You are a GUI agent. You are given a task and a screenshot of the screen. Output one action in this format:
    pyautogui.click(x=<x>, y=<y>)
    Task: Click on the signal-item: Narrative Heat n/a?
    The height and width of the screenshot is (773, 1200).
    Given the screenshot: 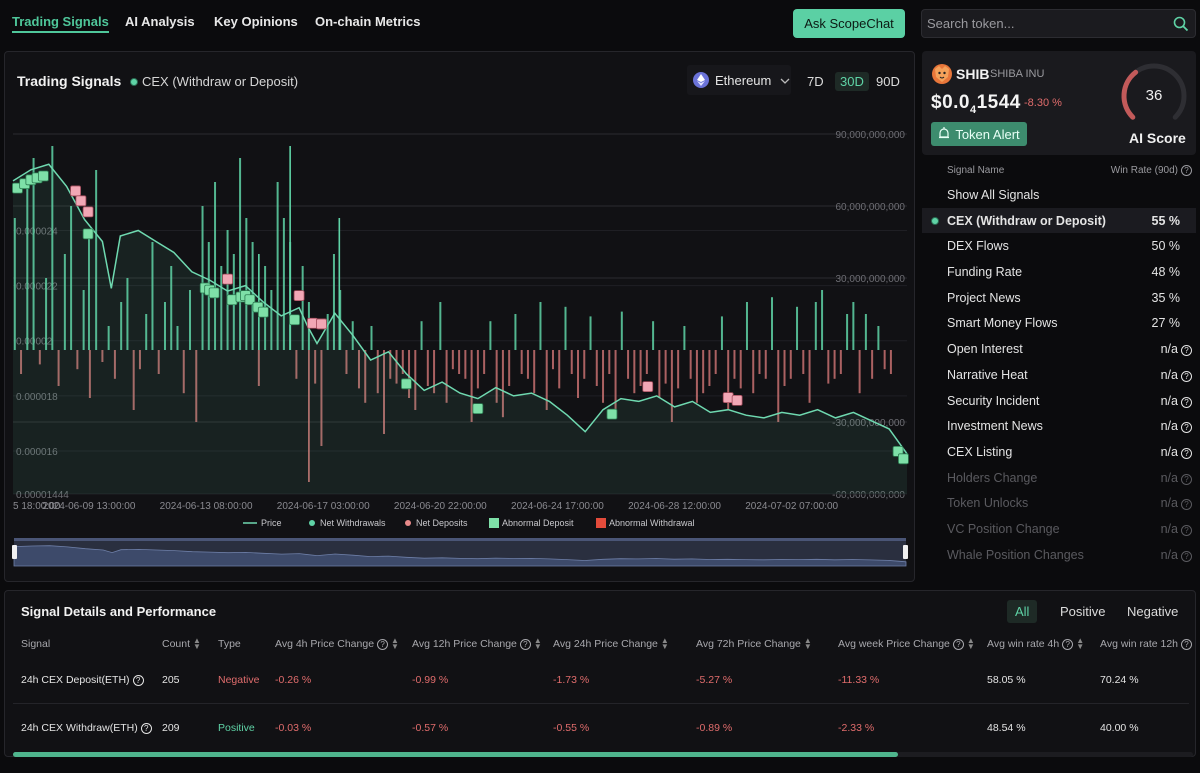 What is the action you would take?
    pyautogui.click(x=1059, y=375)
    